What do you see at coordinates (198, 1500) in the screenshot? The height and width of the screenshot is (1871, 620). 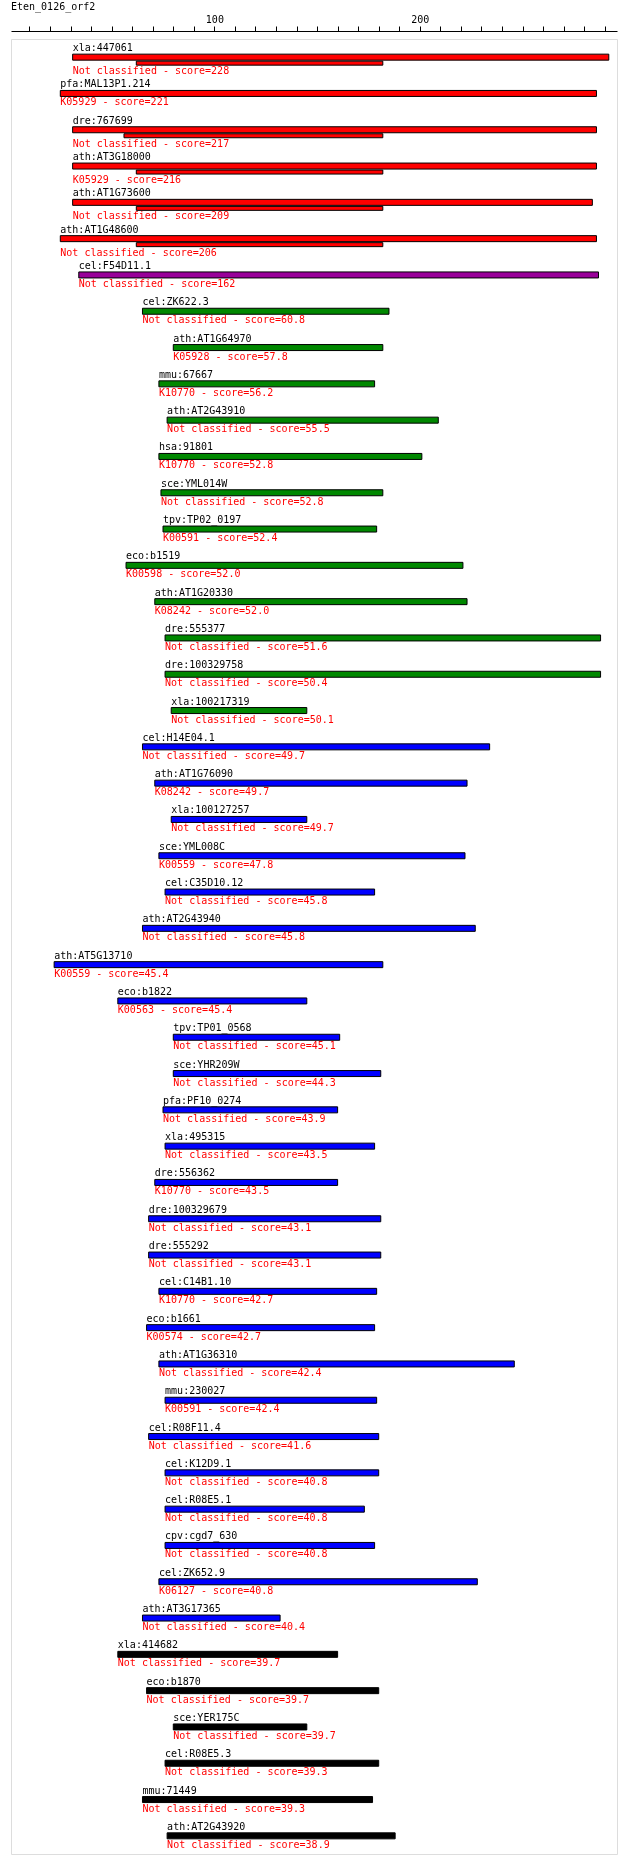 I see `y-tick-label: cel:R08E5.1` at bounding box center [198, 1500].